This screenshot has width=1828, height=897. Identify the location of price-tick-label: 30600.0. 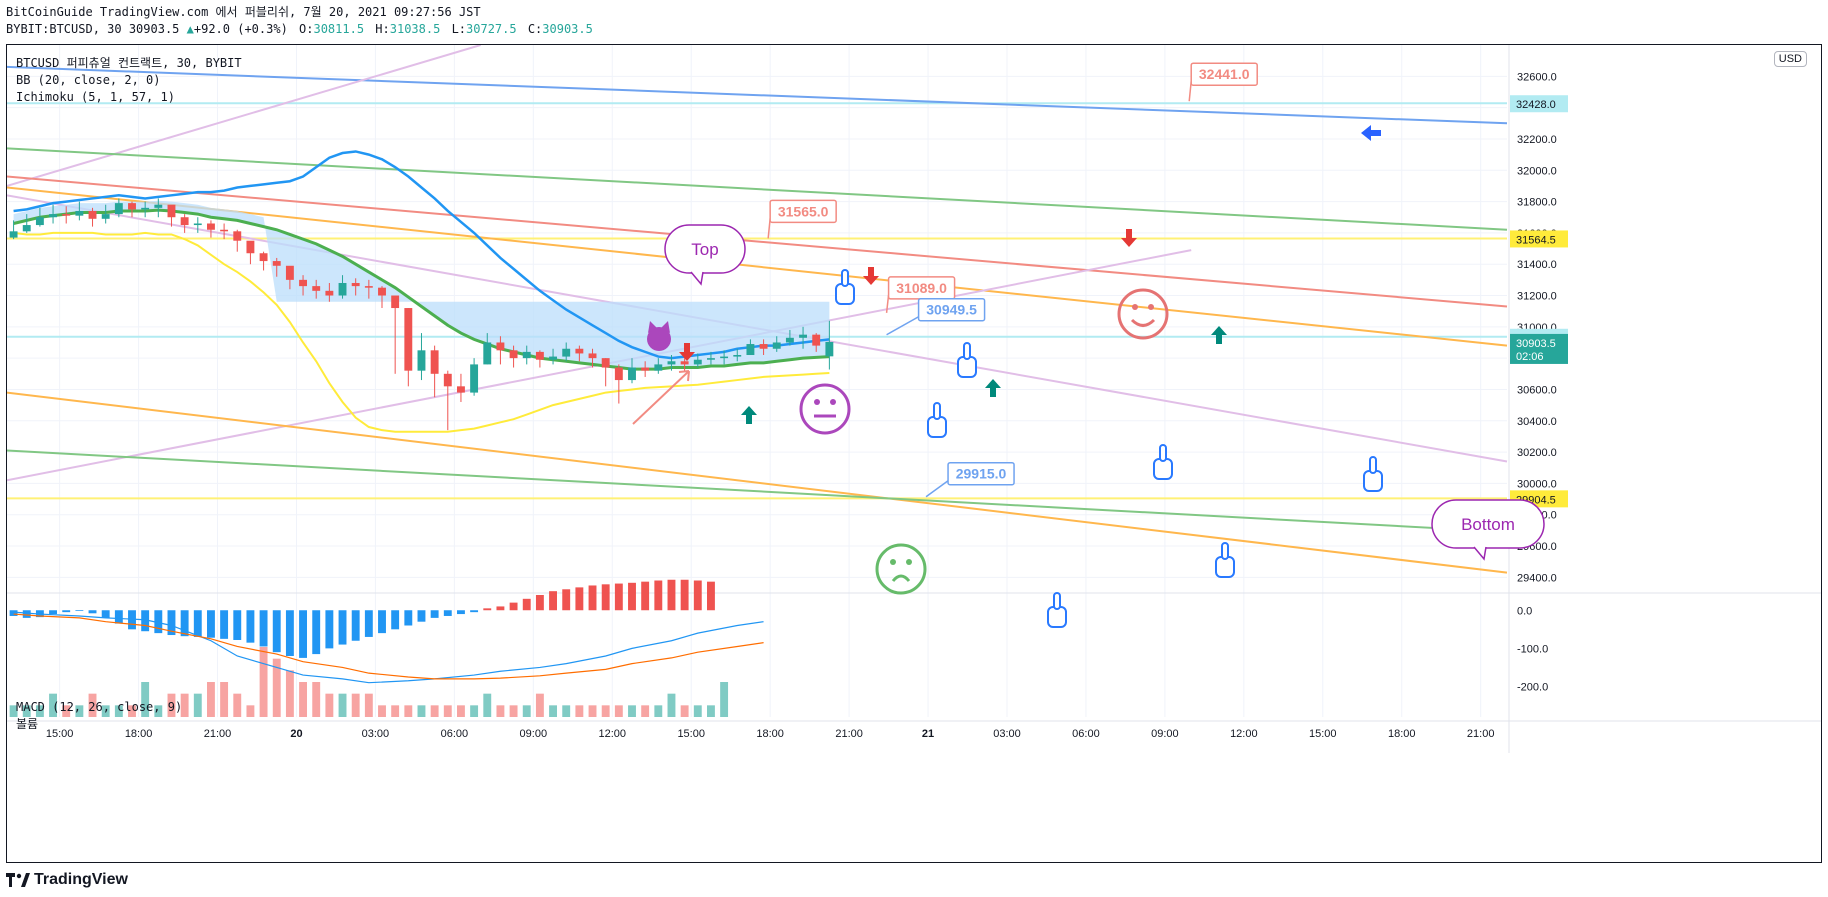
(1537, 390).